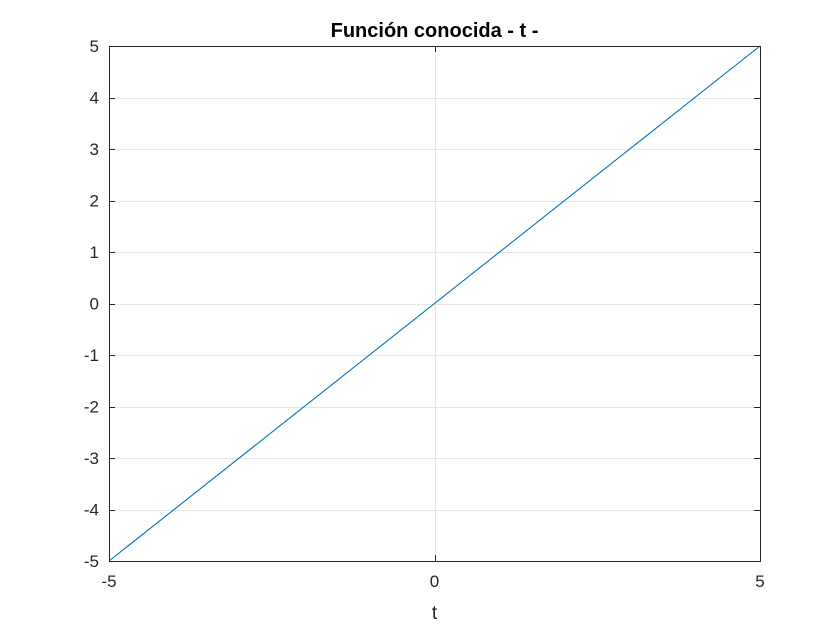 This screenshot has width=840, height=630. What do you see at coordinates (108, 581) in the screenshot?
I see `x-tick-label: -5` at bounding box center [108, 581].